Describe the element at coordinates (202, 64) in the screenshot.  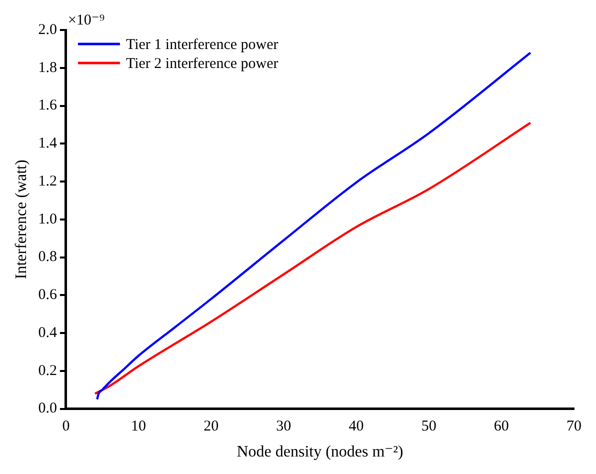
I see `legend-label: Tier 2 interference power` at that location.